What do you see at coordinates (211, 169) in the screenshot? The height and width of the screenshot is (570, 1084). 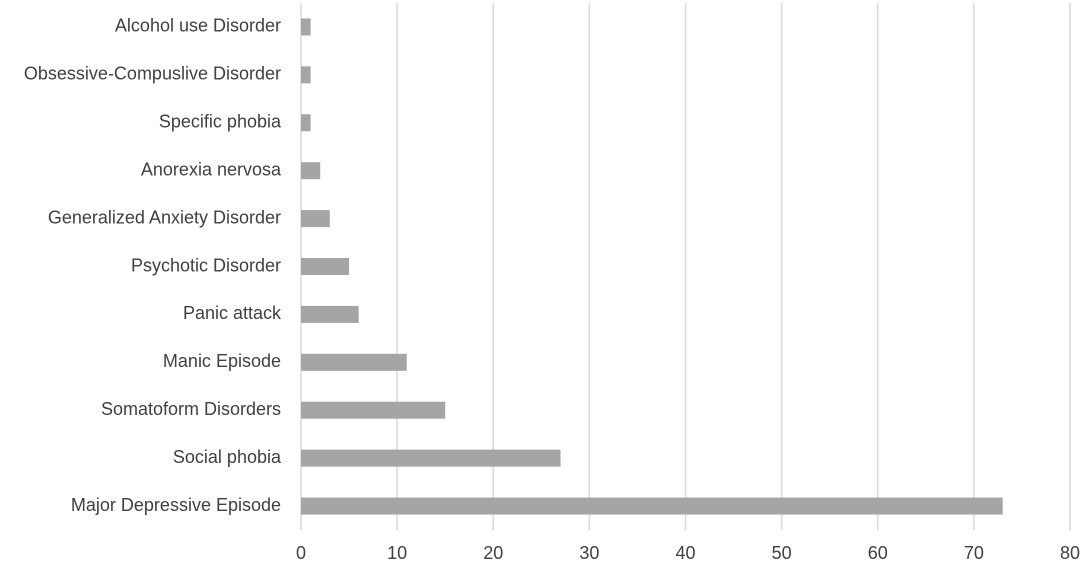 I see `y-tick-label: Anorexia nervosa` at bounding box center [211, 169].